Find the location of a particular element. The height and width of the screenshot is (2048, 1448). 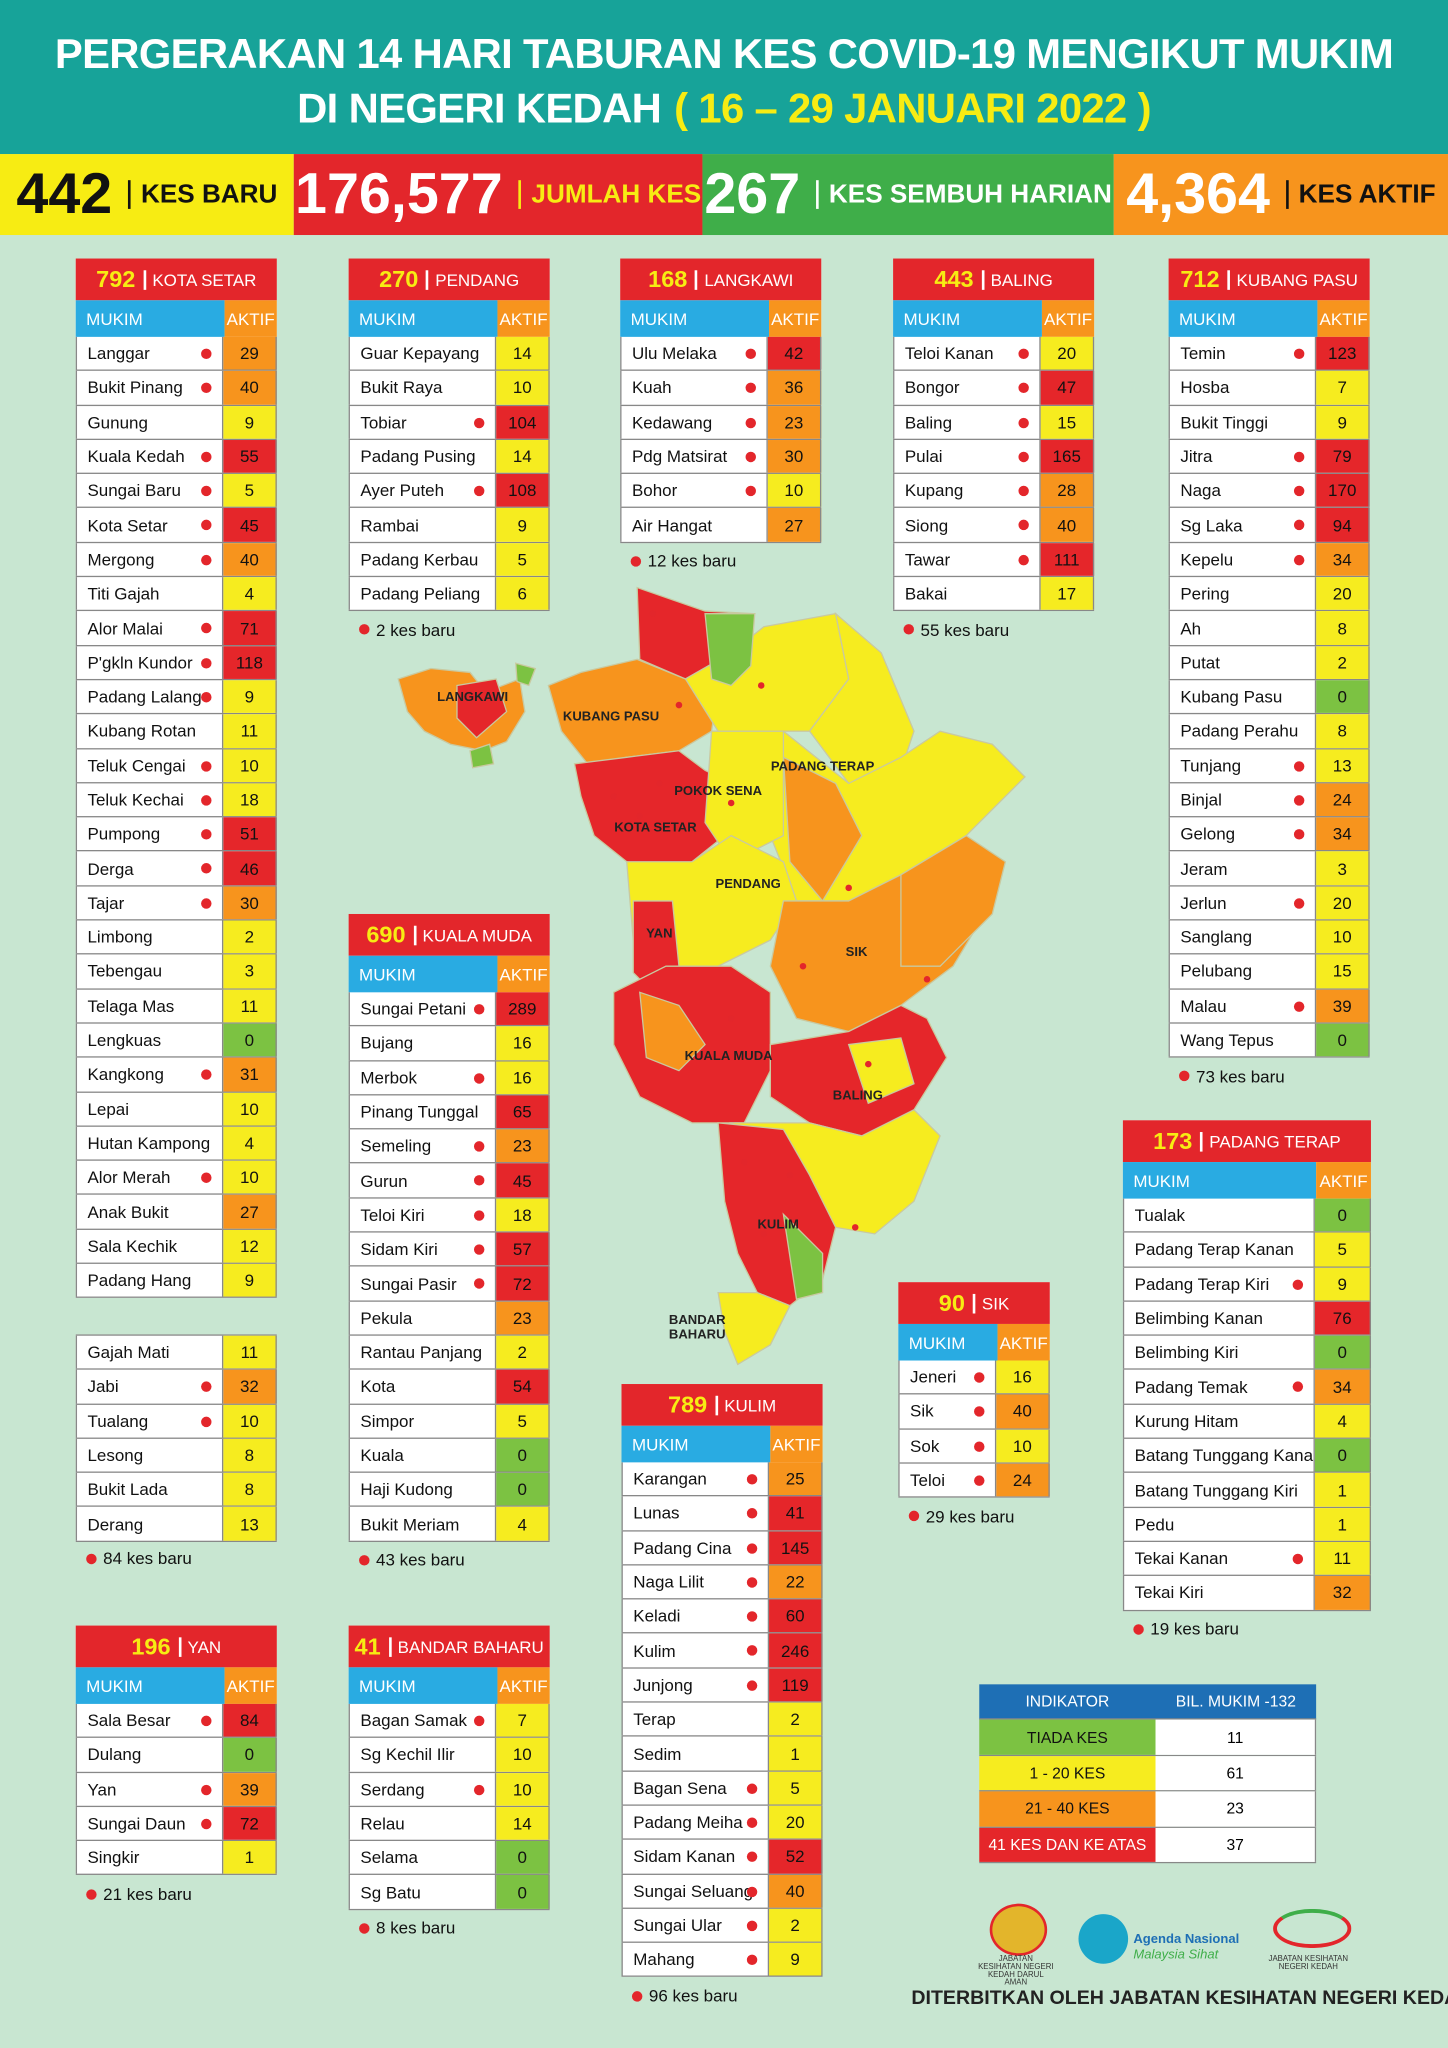

active-count: 0 is located at coordinates (1342, 1352).